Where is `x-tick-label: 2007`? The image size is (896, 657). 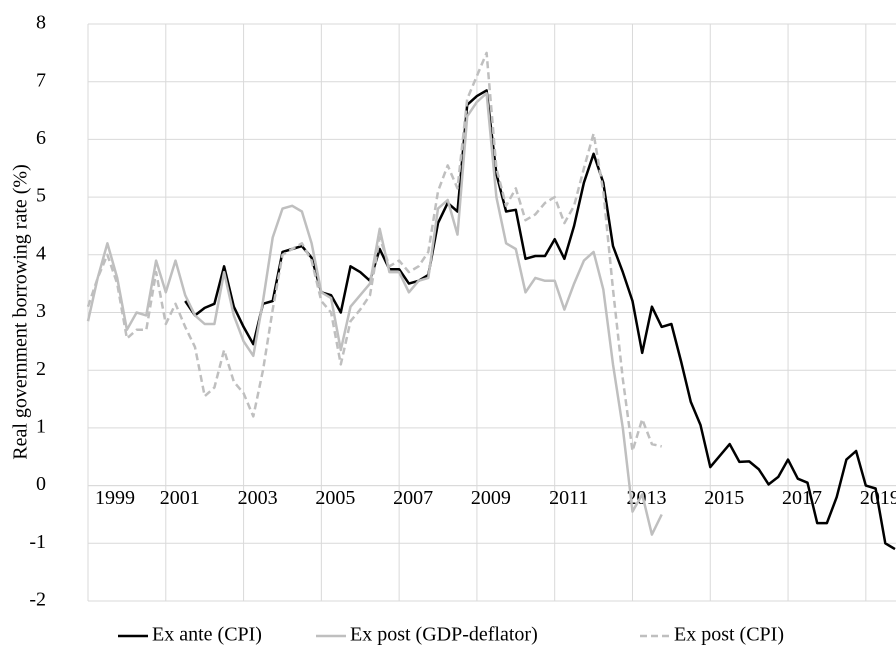 x-tick-label: 2007 is located at coordinates (413, 498).